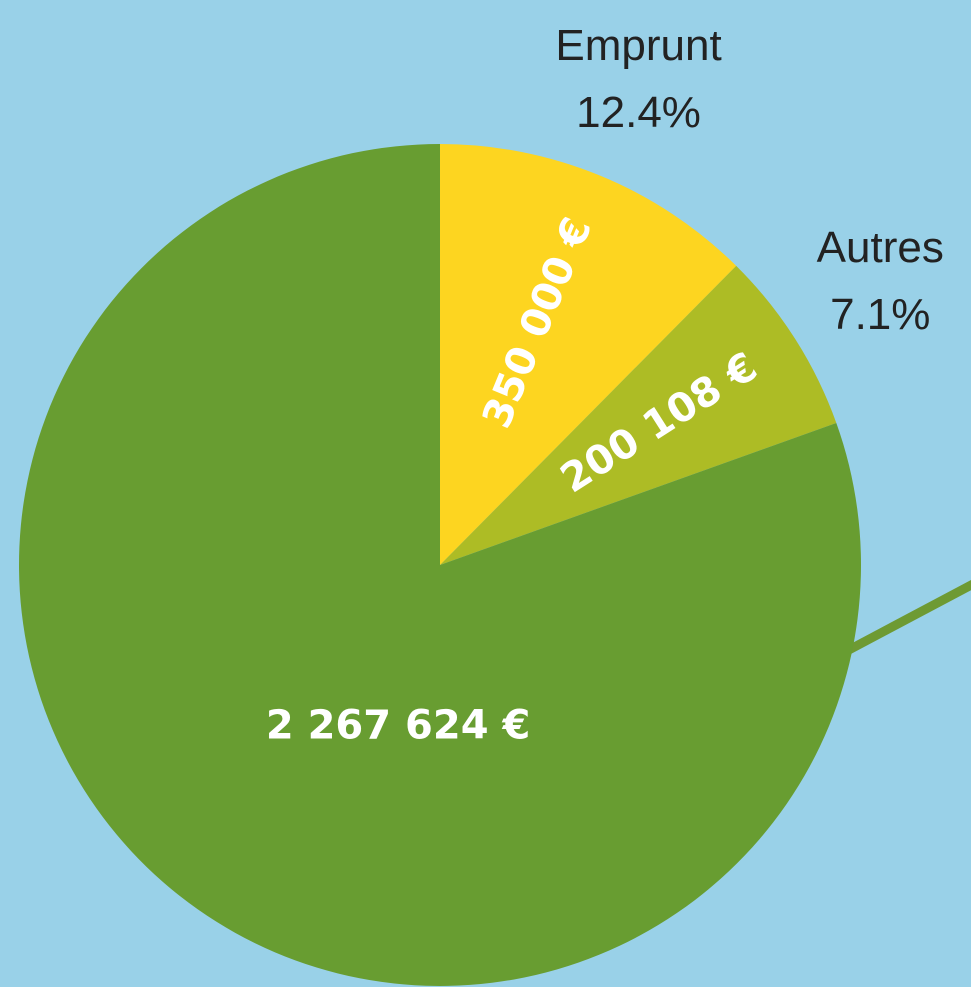  What do you see at coordinates (638, 112) in the screenshot?
I see `percent-label: 12.4%` at bounding box center [638, 112].